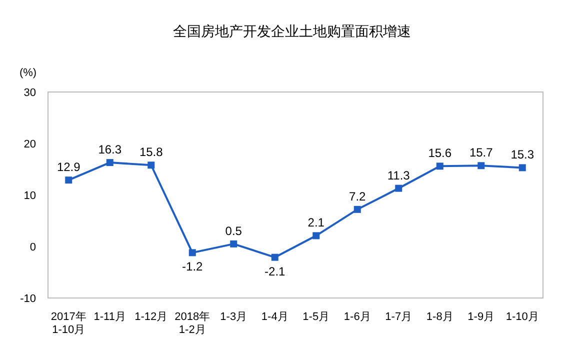  Describe the element at coordinates (481, 317) in the screenshot. I see `x-tick-label: 1-9月` at that location.